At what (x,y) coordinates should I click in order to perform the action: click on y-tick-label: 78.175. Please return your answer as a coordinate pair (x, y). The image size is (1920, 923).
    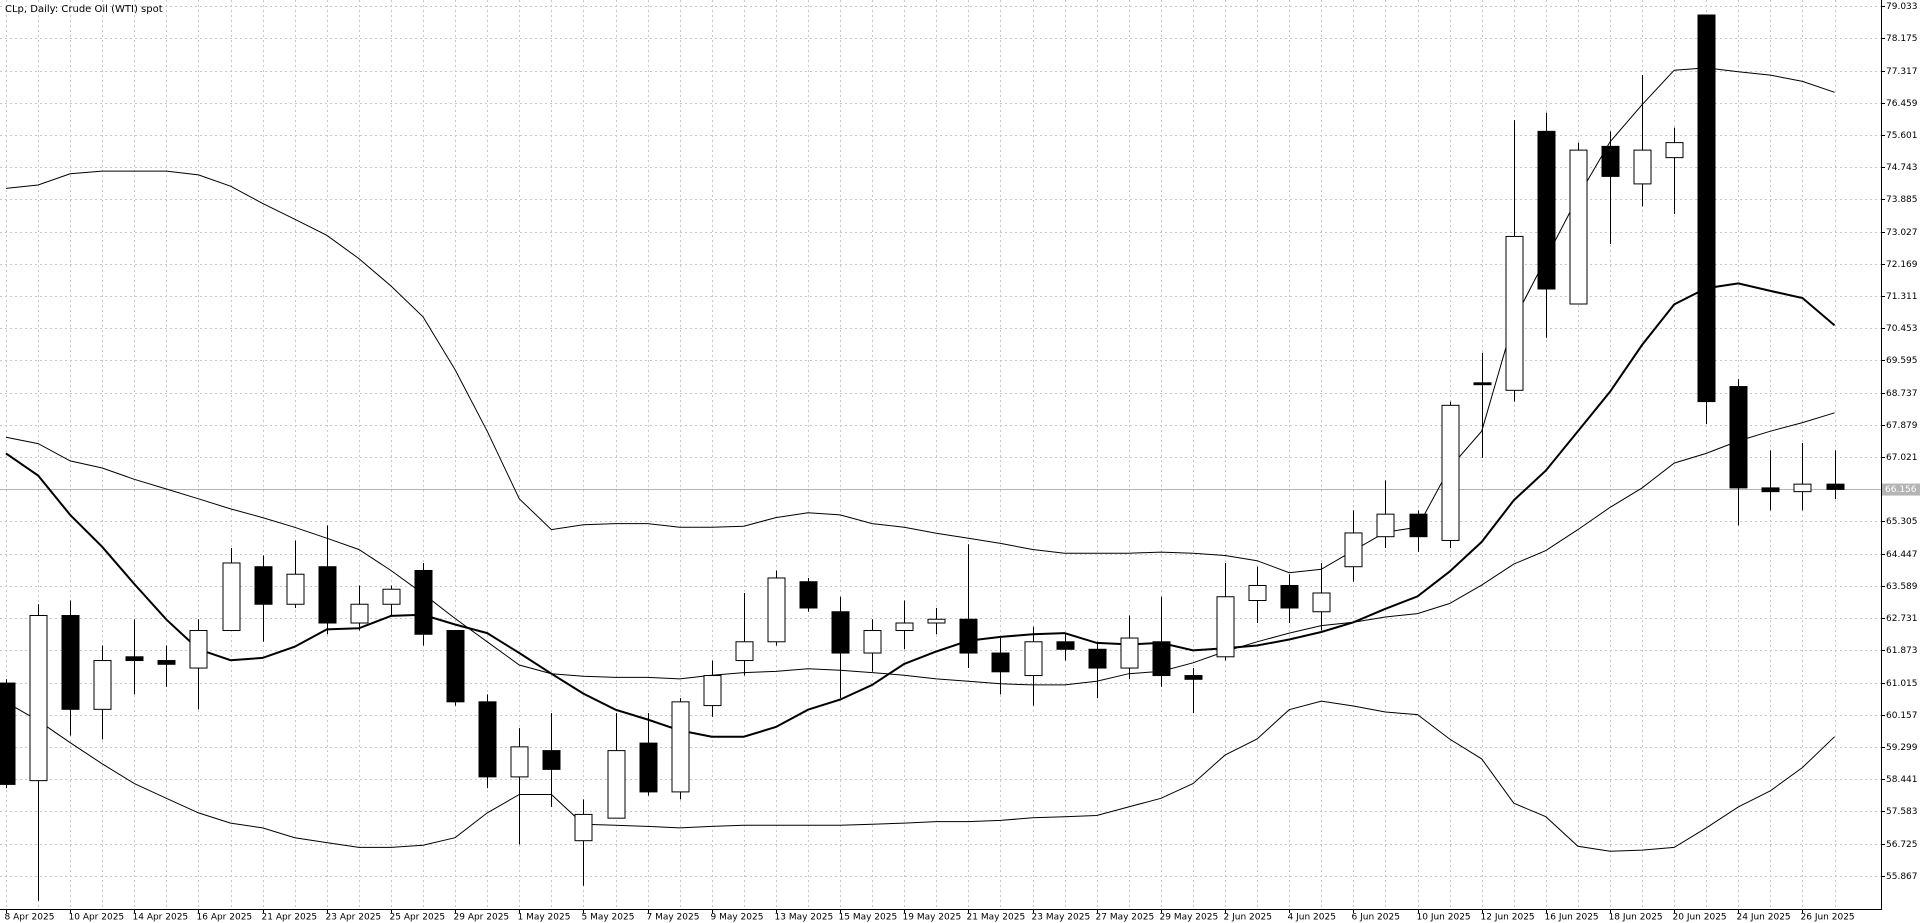
    Looking at the image, I should click on (1902, 39).